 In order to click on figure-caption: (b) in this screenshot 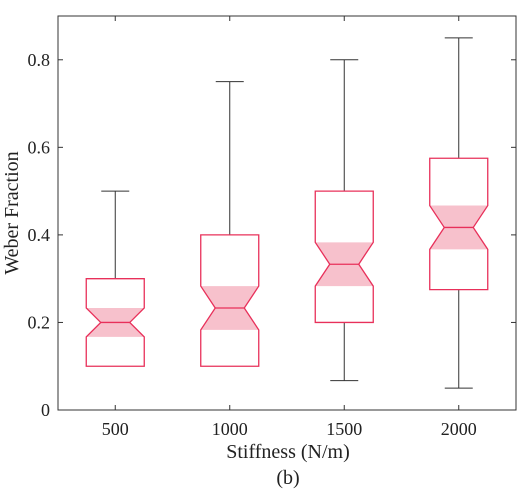, I will do `click(287, 478)`.